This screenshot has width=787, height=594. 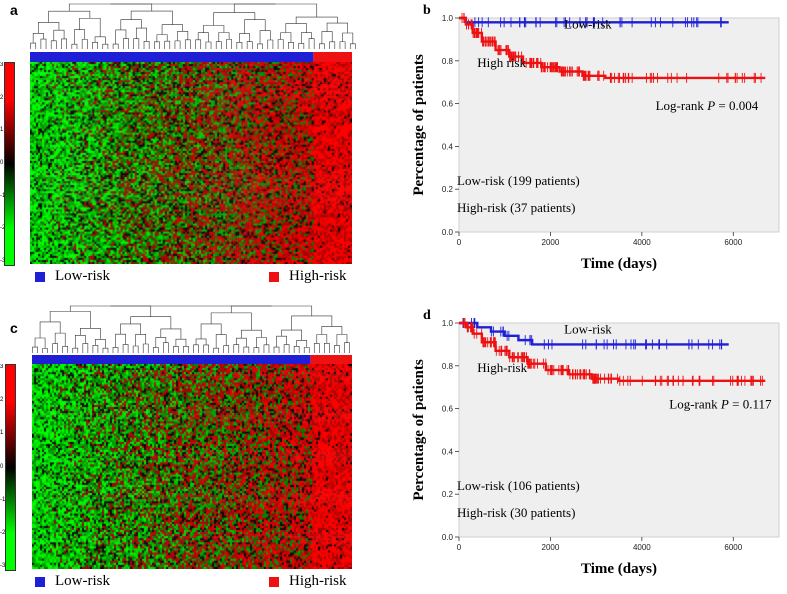 I want to click on annotation-suffix: = 0.117, so click(x=750, y=404).